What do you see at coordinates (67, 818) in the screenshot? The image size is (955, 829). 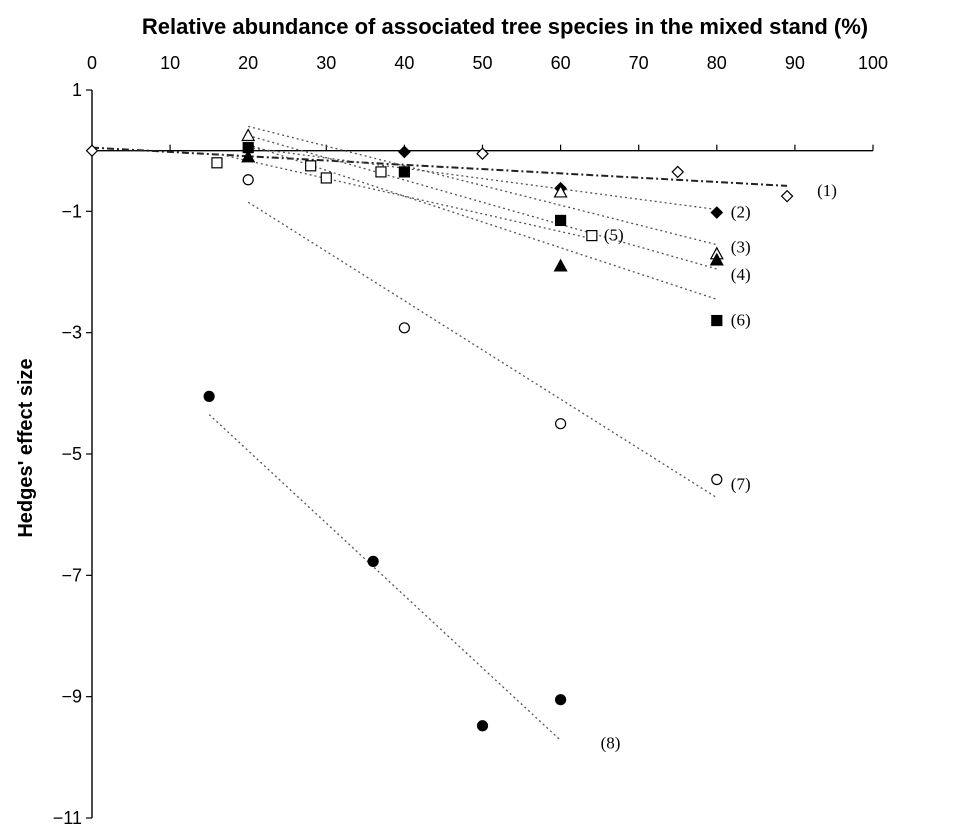 I see `y-tick-label: −11` at bounding box center [67, 818].